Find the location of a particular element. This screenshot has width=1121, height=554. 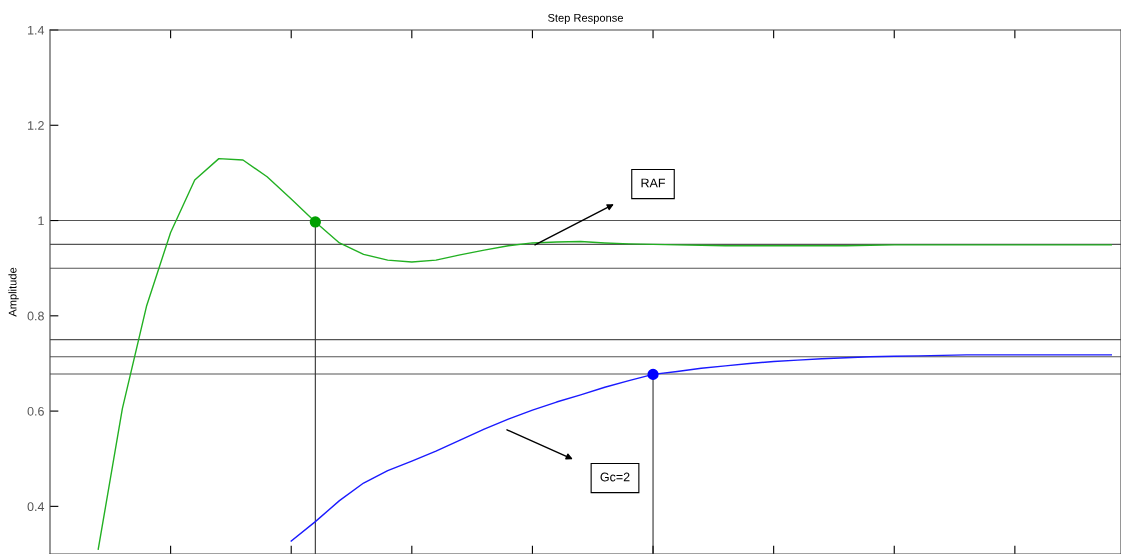

annotation: RAF is located at coordinates (653, 183).